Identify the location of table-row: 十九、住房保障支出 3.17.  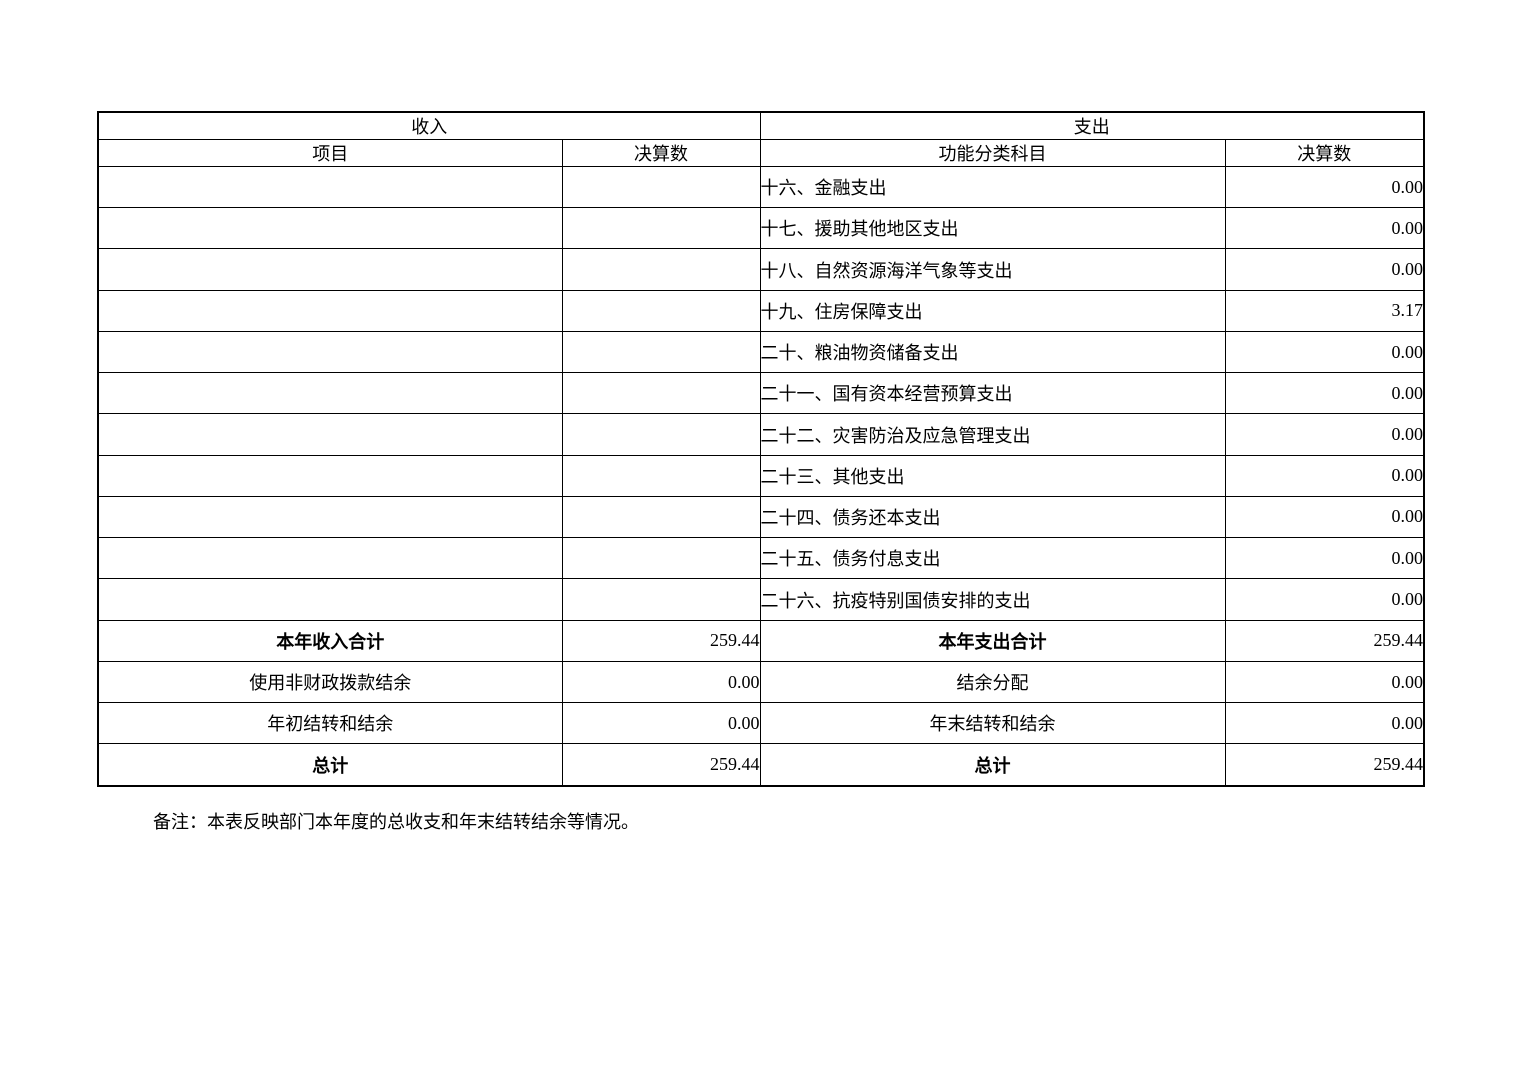
(761, 310).